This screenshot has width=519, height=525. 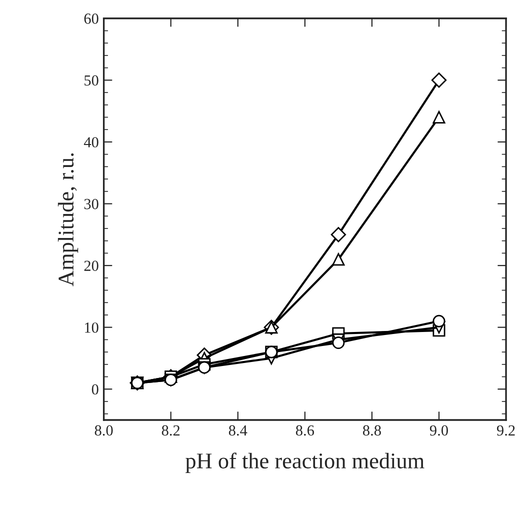 What do you see at coordinates (91, 265) in the screenshot?
I see `y-tick-label: 20` at bounding box center [91, 265].